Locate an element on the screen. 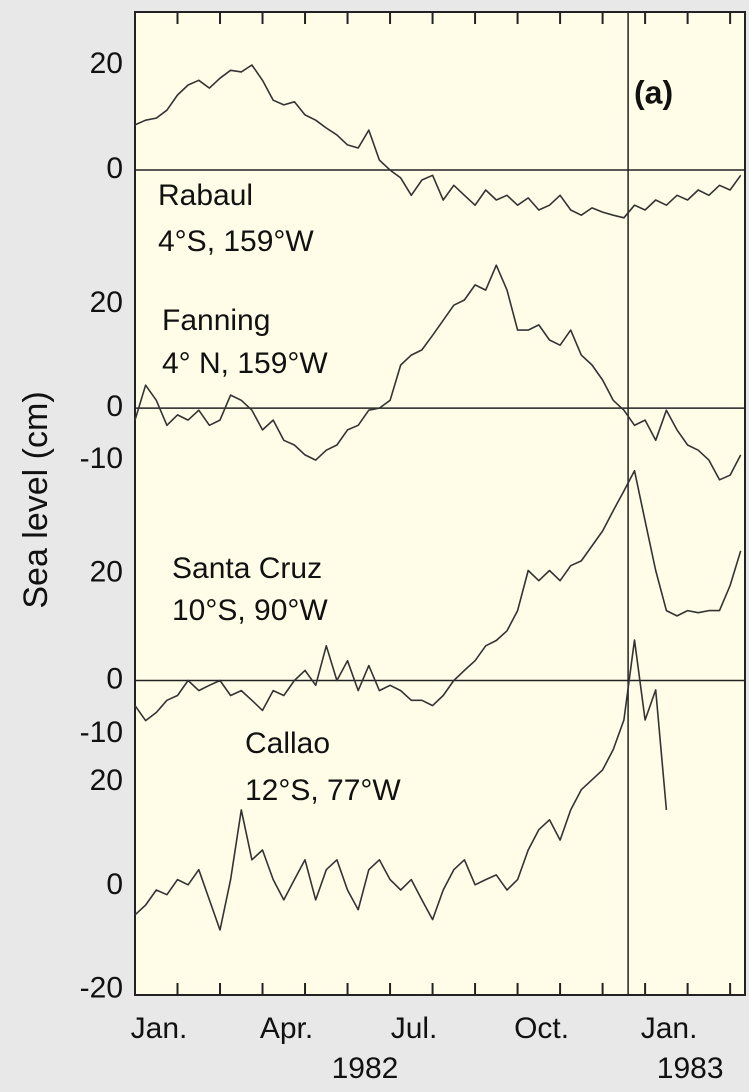 The width and height of the screenshot is (749, 1092). y-tick-label: -20 is located at coordinates (101, 988).